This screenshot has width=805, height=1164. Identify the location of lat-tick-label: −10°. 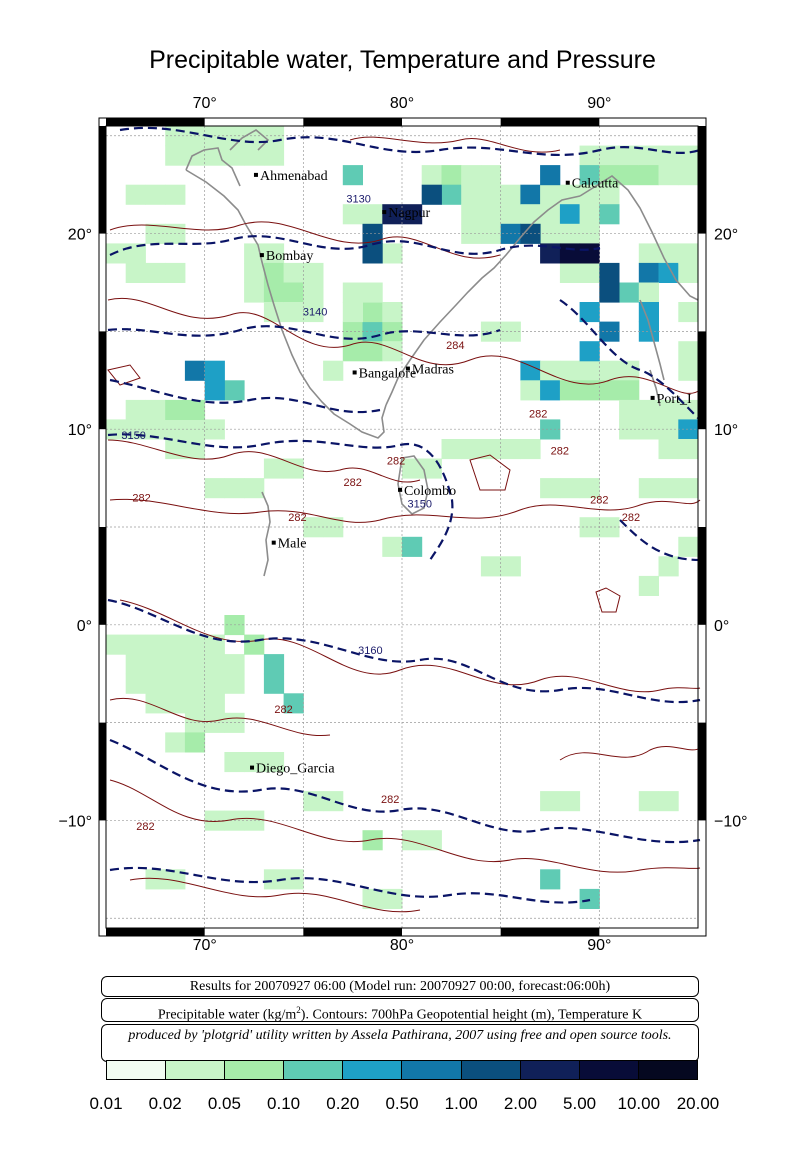
(731, 821).